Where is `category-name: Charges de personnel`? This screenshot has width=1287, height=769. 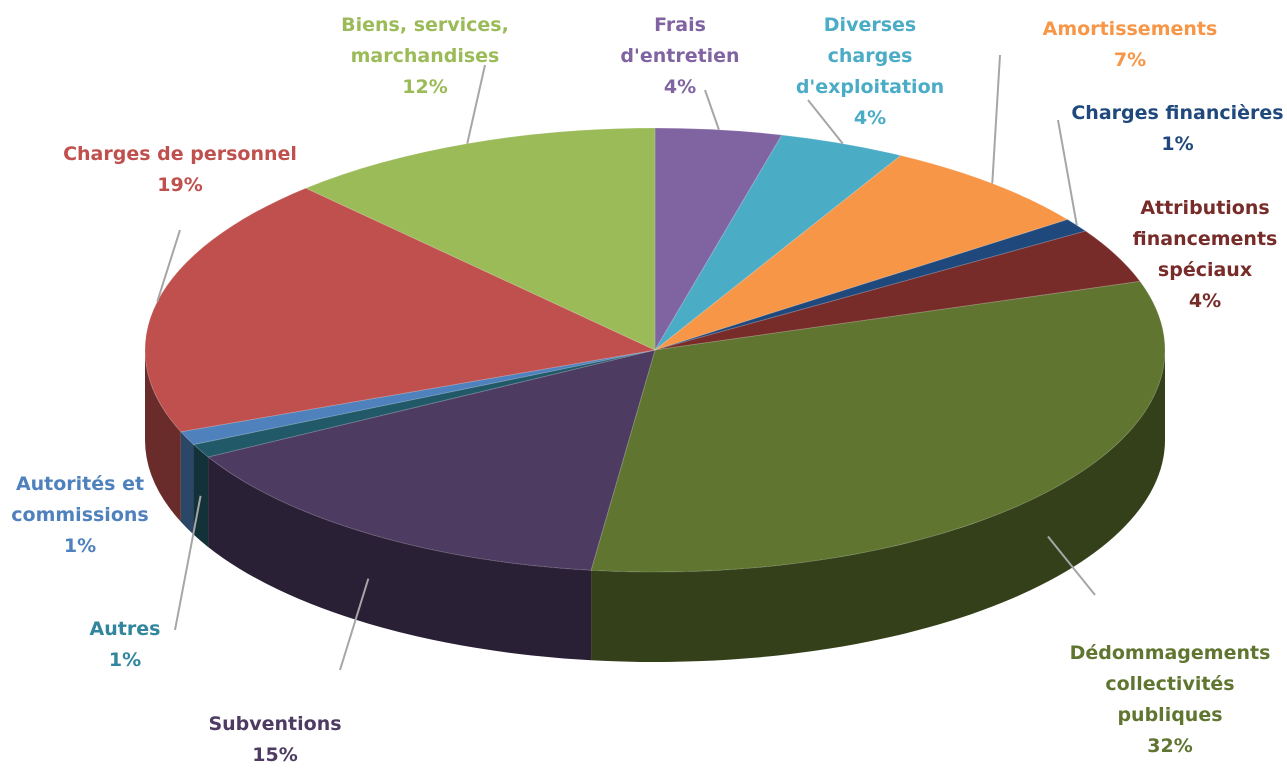
category-name: Charges de personnel is located at coordinates (180, 154).